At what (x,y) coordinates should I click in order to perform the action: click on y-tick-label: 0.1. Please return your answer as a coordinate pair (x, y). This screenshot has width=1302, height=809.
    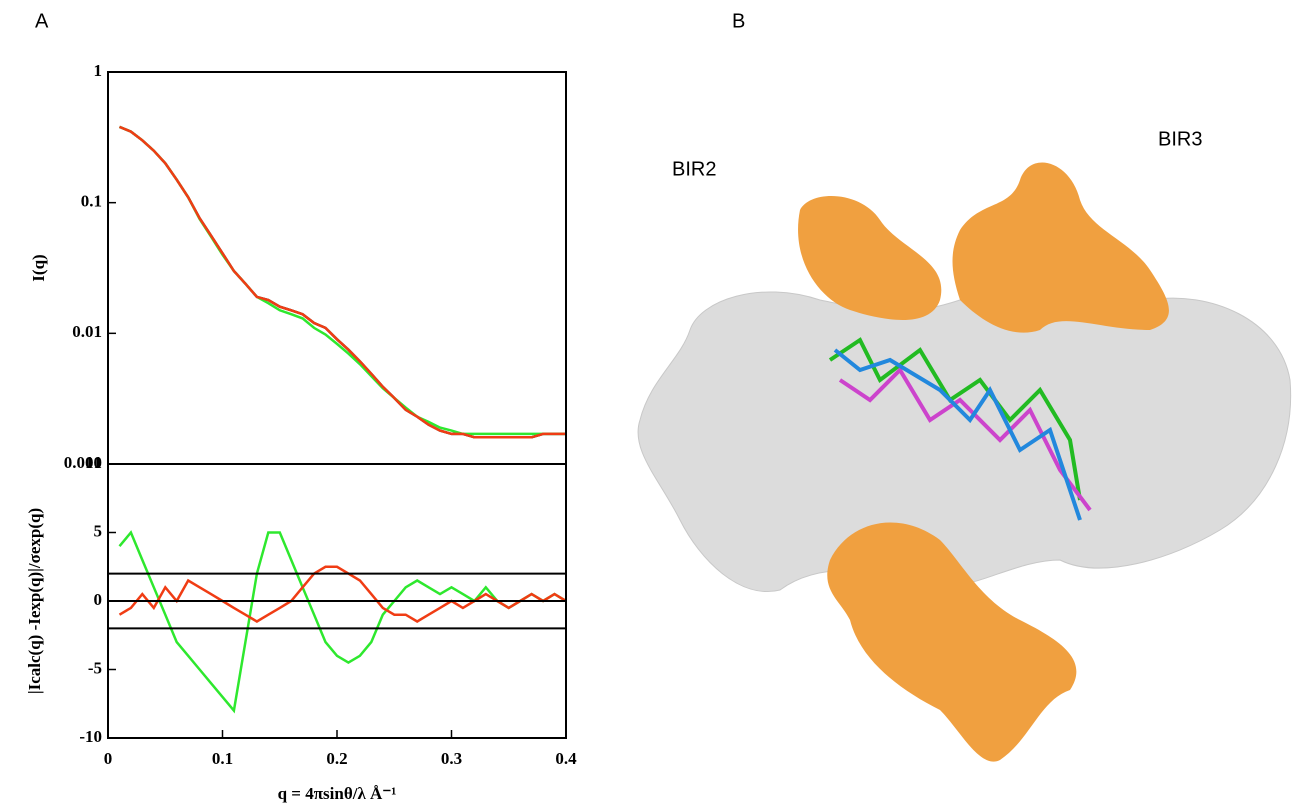
    Looking at the image, I should click on (91, 201).